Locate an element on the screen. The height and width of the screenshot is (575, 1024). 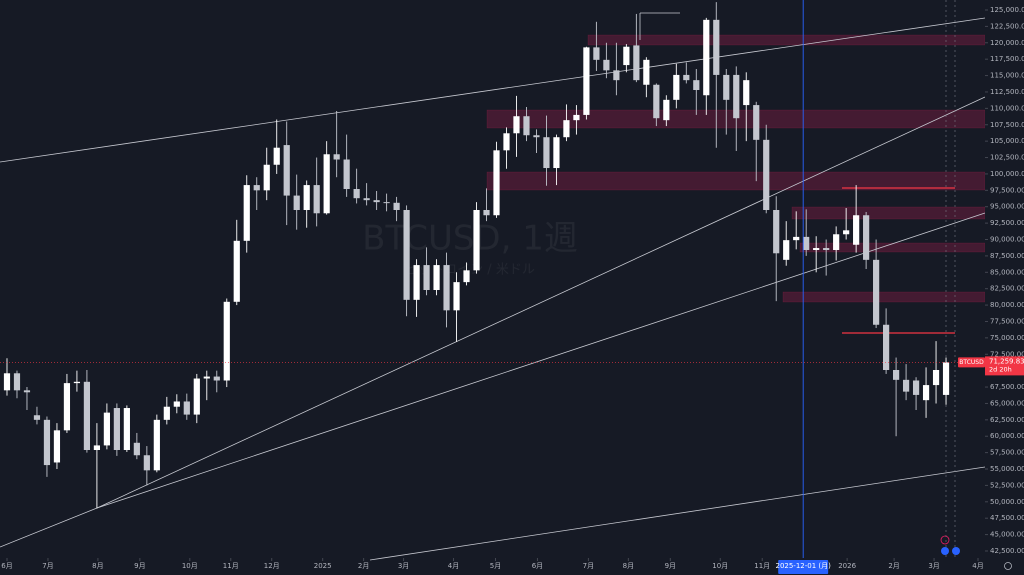
y-tick-label: 100,000.00 is located at coordinates (1007, 174).